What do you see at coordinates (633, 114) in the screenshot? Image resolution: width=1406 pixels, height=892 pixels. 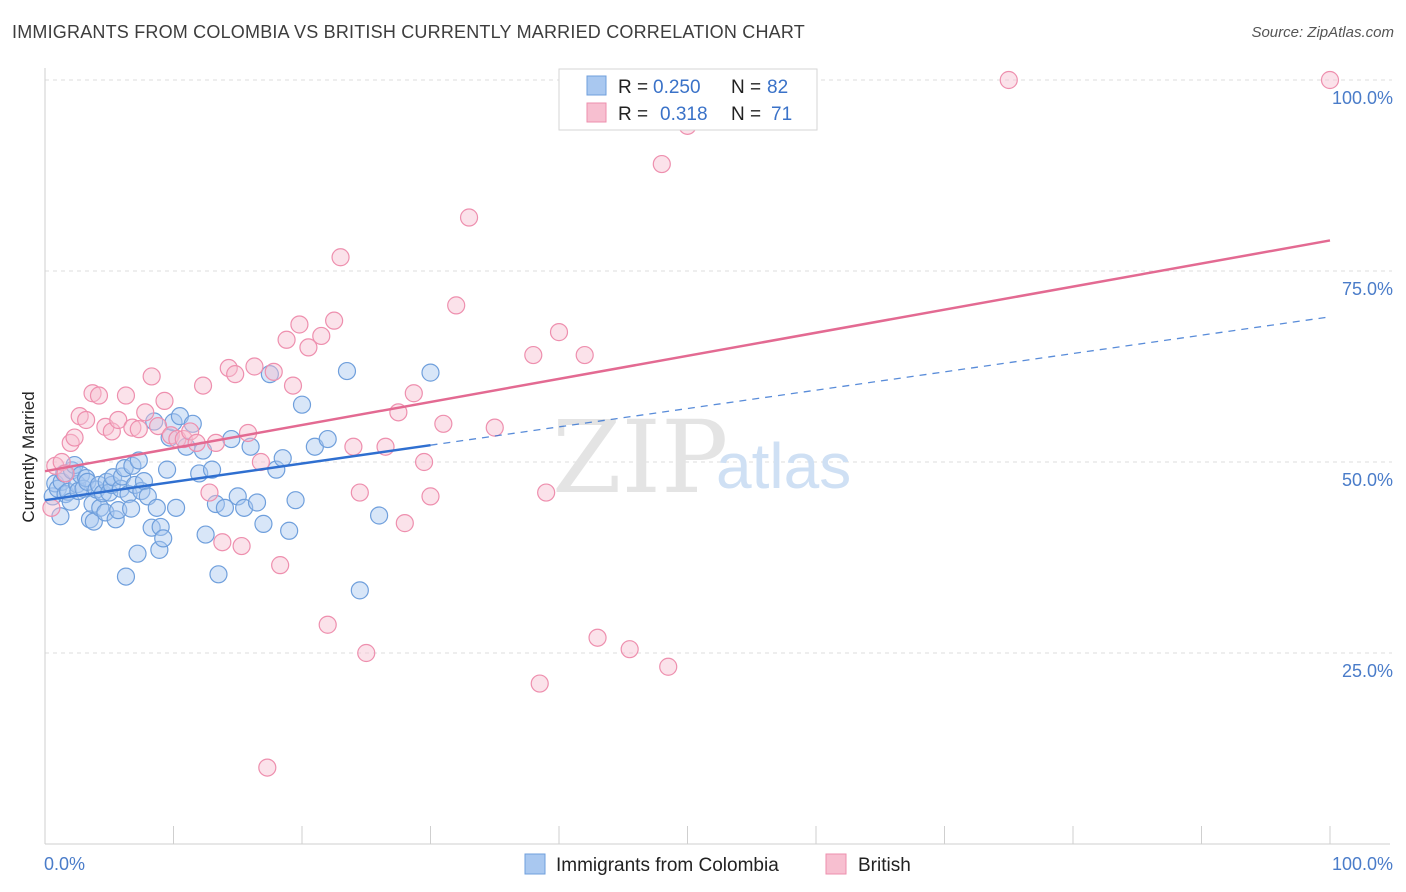 I see `legend-r-label-british: R =` at bounding box center [633, 114].